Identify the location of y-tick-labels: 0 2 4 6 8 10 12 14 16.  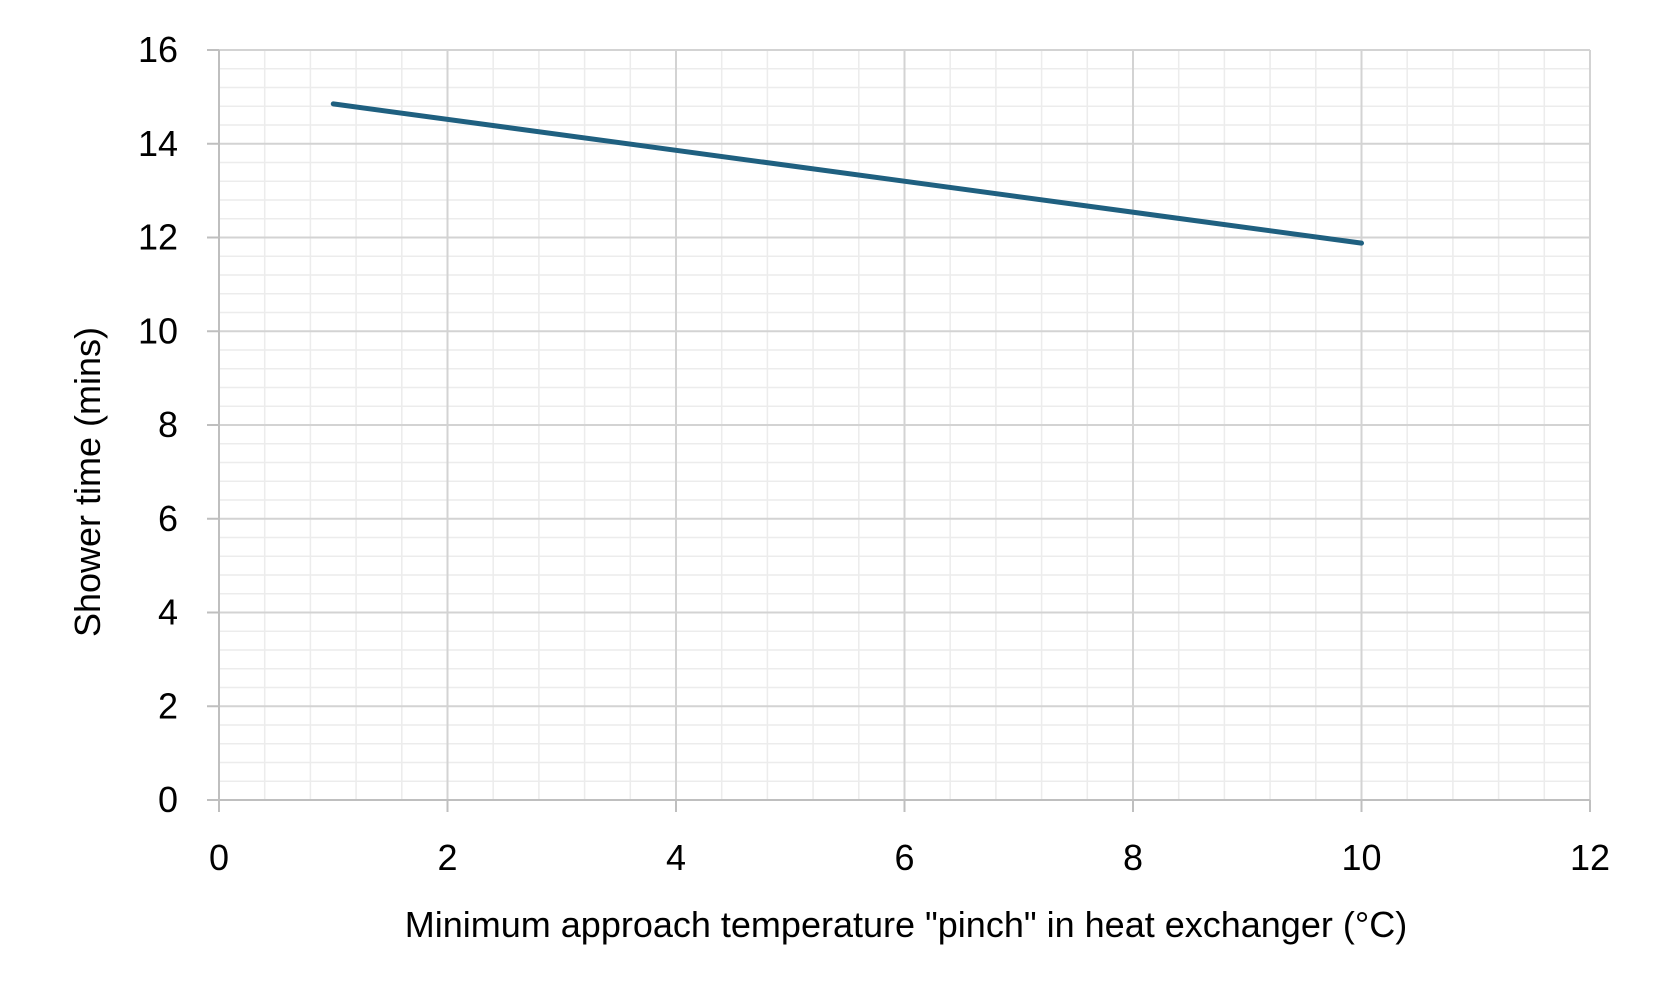
(158, 424).